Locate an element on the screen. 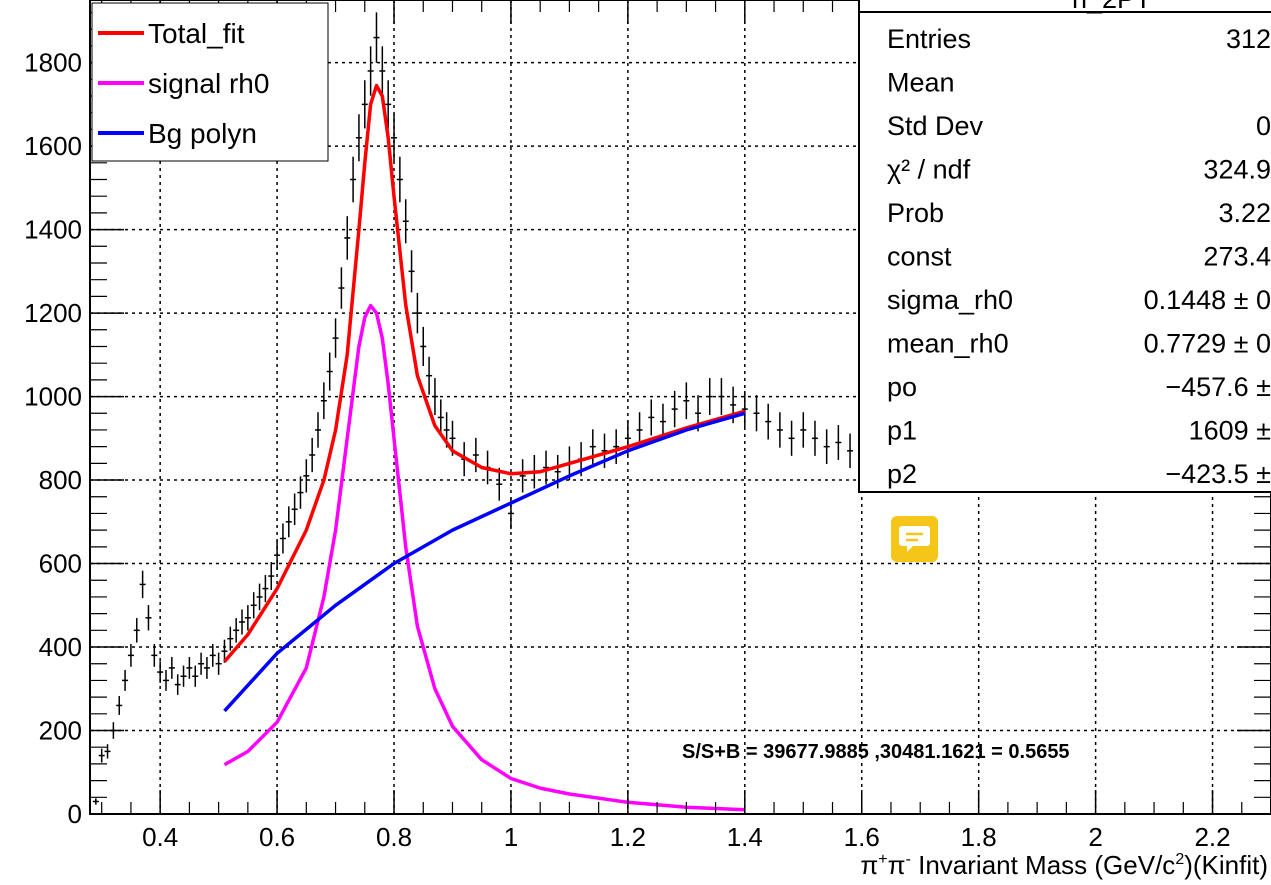  y-tick-labels: 0 200 400 600 800 1000 1200 1400 1600 1800 is located at coordinates (53, 438).